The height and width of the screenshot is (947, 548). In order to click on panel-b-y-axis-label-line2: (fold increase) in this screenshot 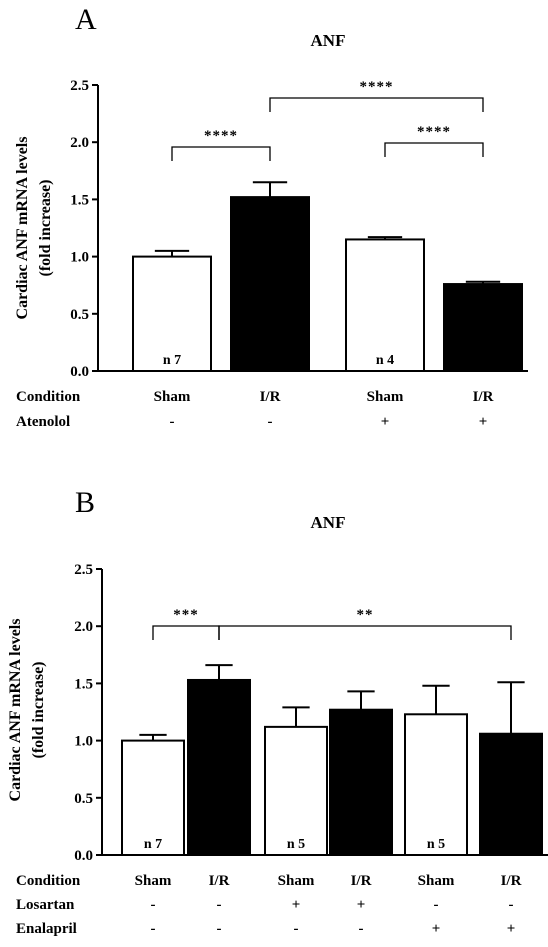, I will do `click(38, 709)`.